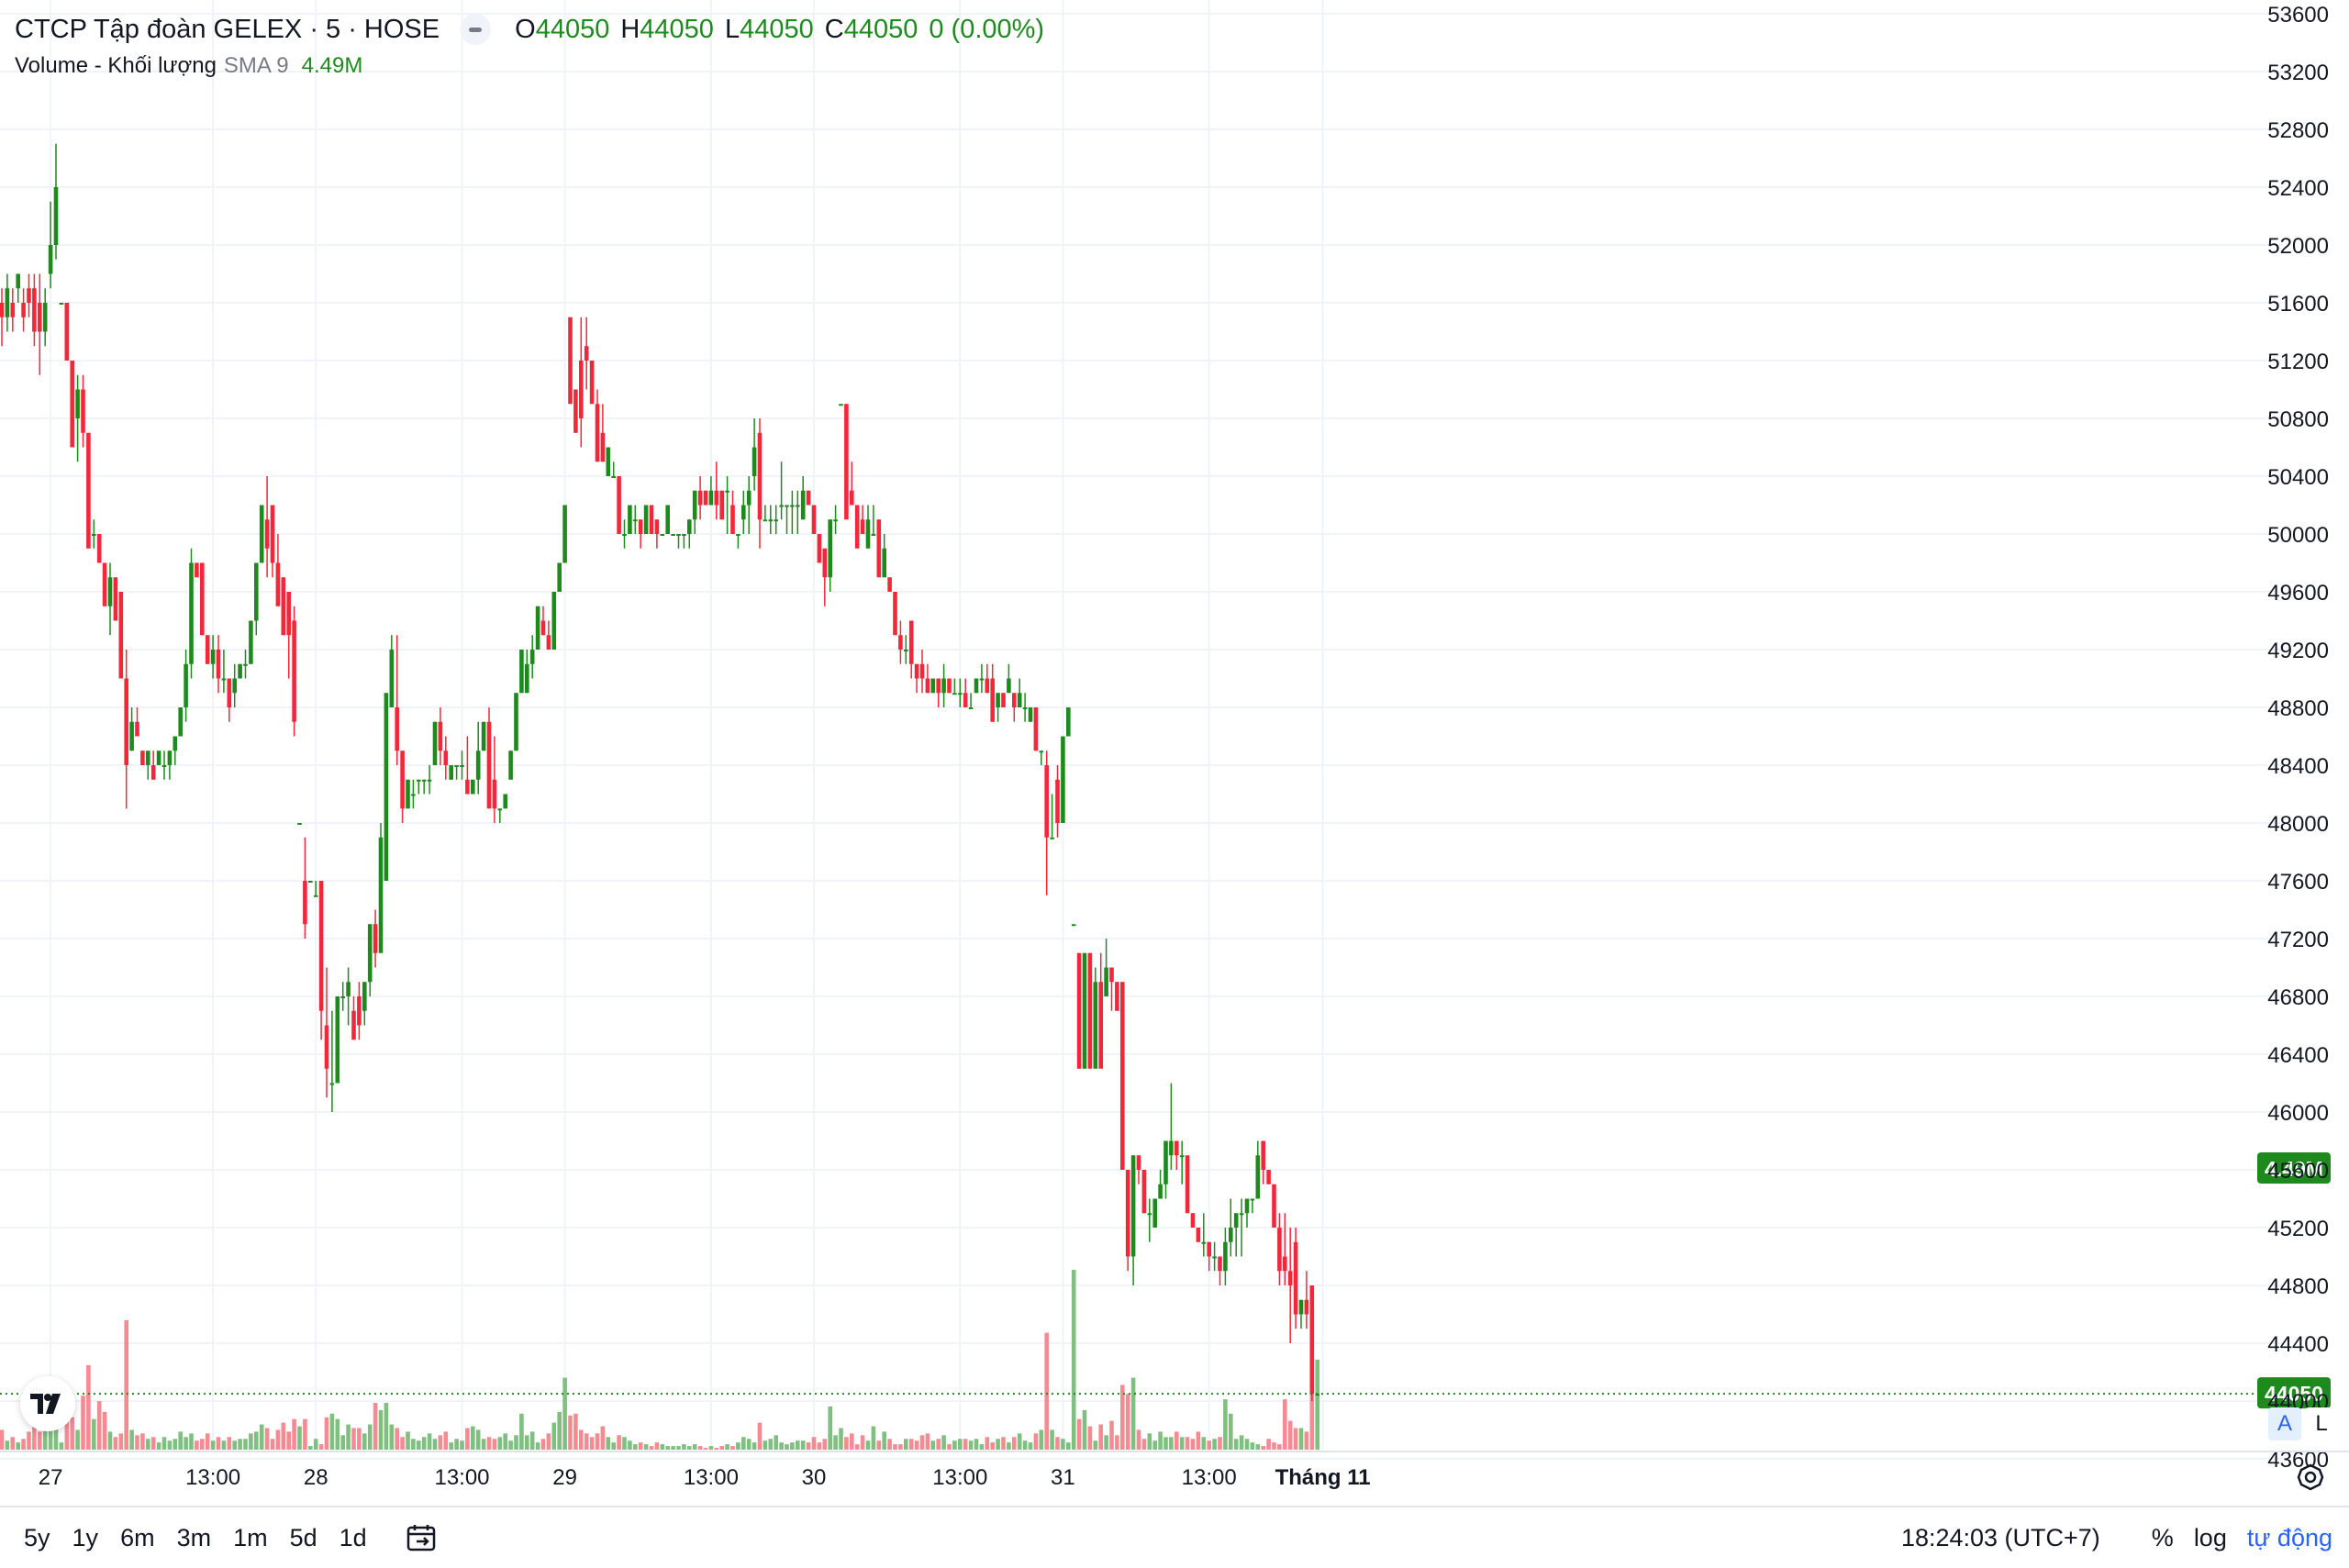  What do you see at coordinates (2310, 1477) in the screenshot?
I see `settings-icon` at bounding box center [2310, 1477].